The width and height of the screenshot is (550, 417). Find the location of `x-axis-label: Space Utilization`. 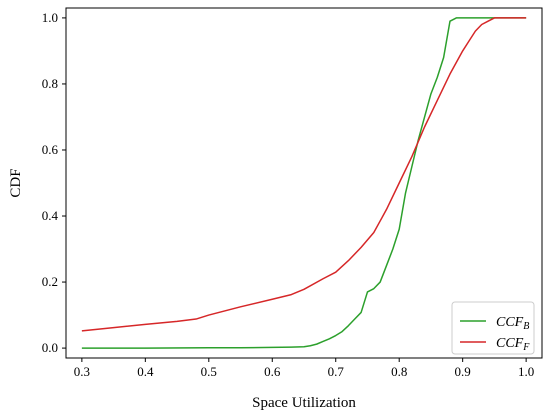

x-axis-label: Space Utilization is located at coordinates (304, 403).